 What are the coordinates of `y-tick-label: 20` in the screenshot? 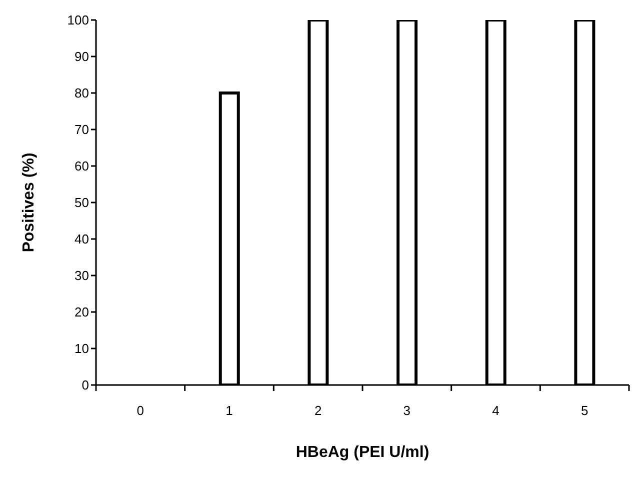 It's located at (81, 312).